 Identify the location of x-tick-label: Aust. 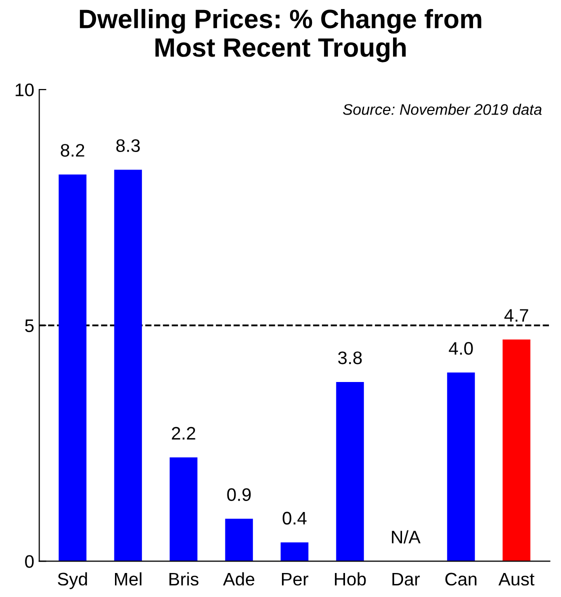
(516, 579).